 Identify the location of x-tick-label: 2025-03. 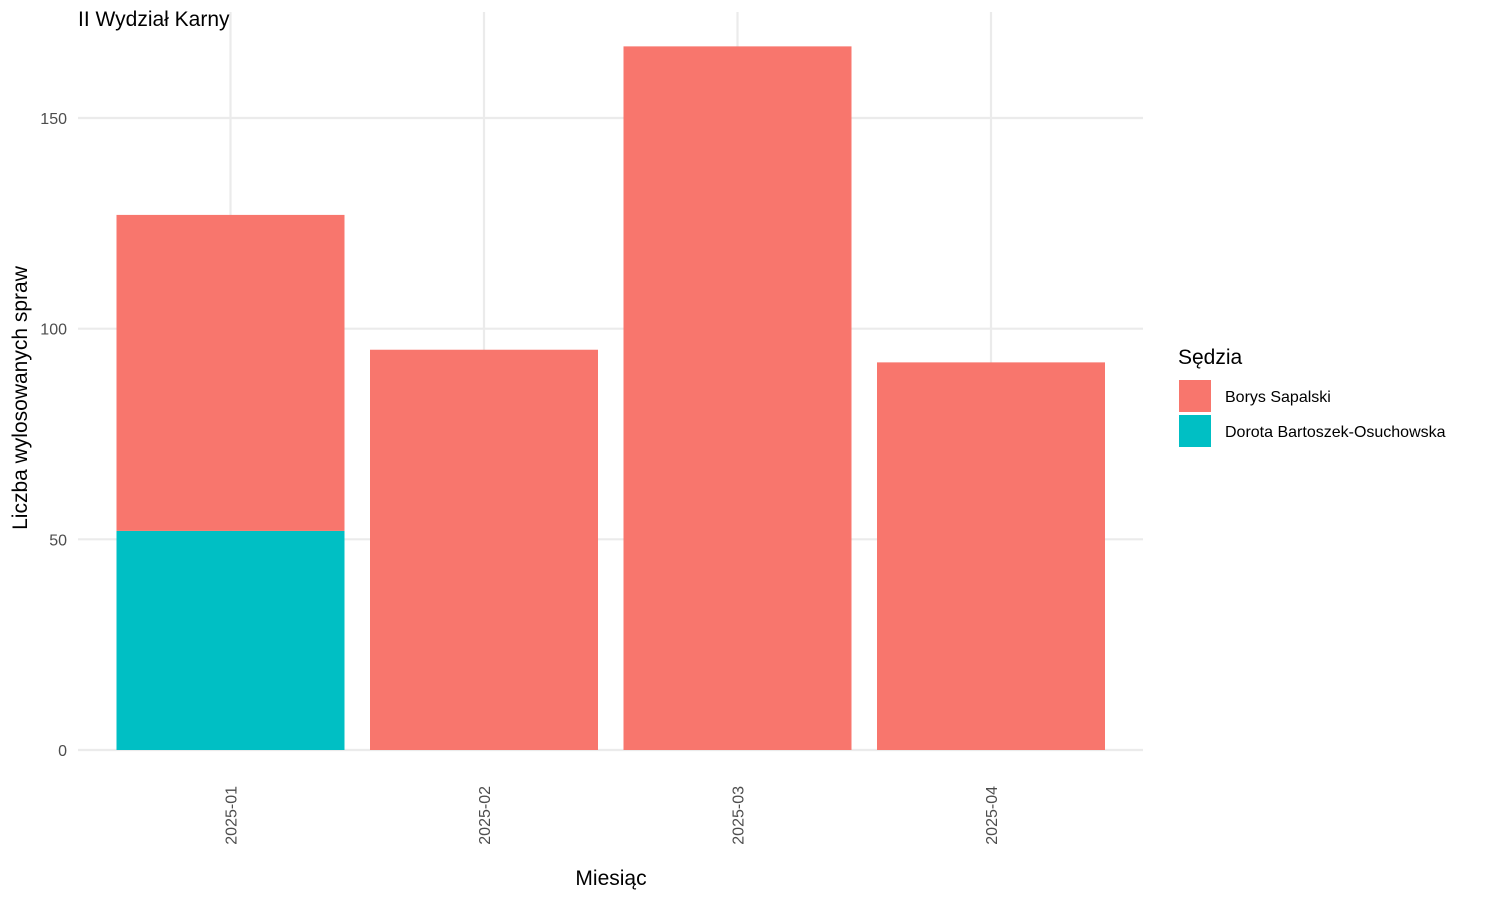
(739, 815).